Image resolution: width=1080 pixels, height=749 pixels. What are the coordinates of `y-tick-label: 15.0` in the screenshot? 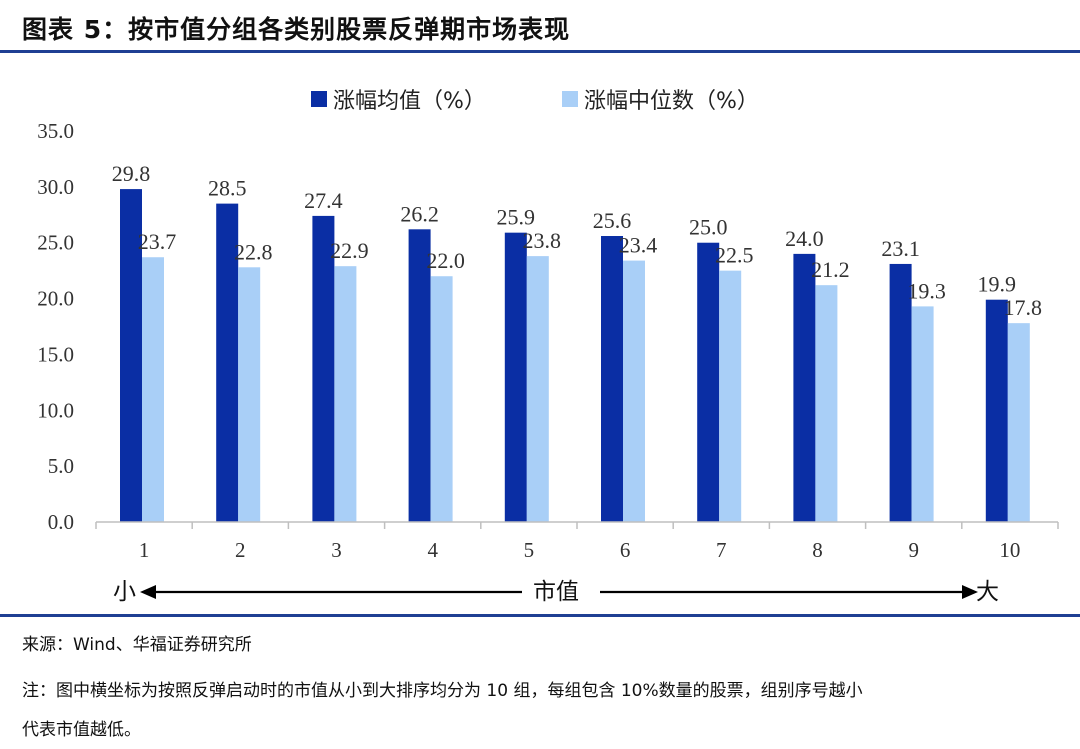 It's located at (55, 354).